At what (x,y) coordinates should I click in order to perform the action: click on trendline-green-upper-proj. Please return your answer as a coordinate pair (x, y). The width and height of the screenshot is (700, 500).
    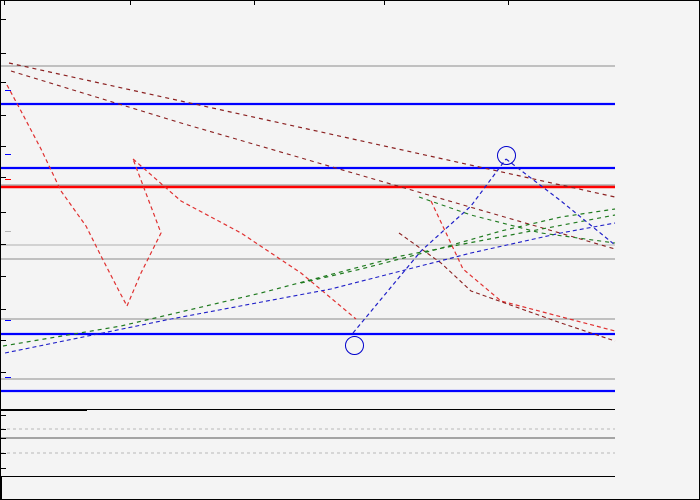
    Looking at the image, I should click on (517, 220).